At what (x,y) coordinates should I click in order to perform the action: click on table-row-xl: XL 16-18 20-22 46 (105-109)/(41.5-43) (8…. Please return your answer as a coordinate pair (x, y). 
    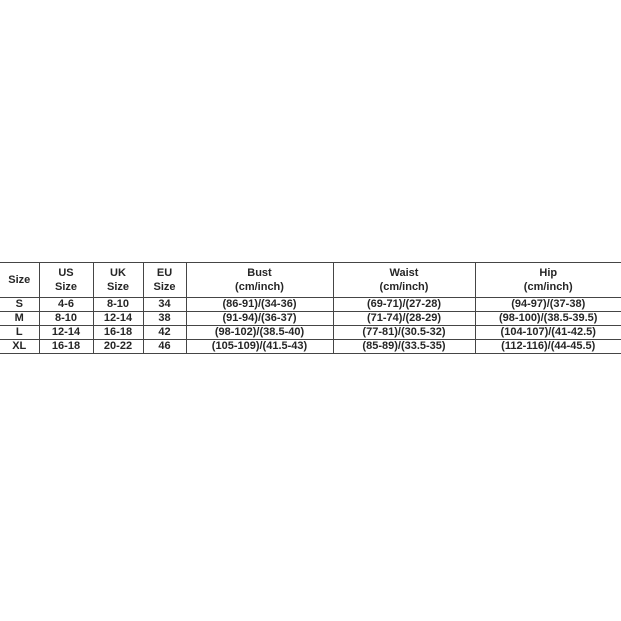
    Looking at the image, I should click on (310, 346).